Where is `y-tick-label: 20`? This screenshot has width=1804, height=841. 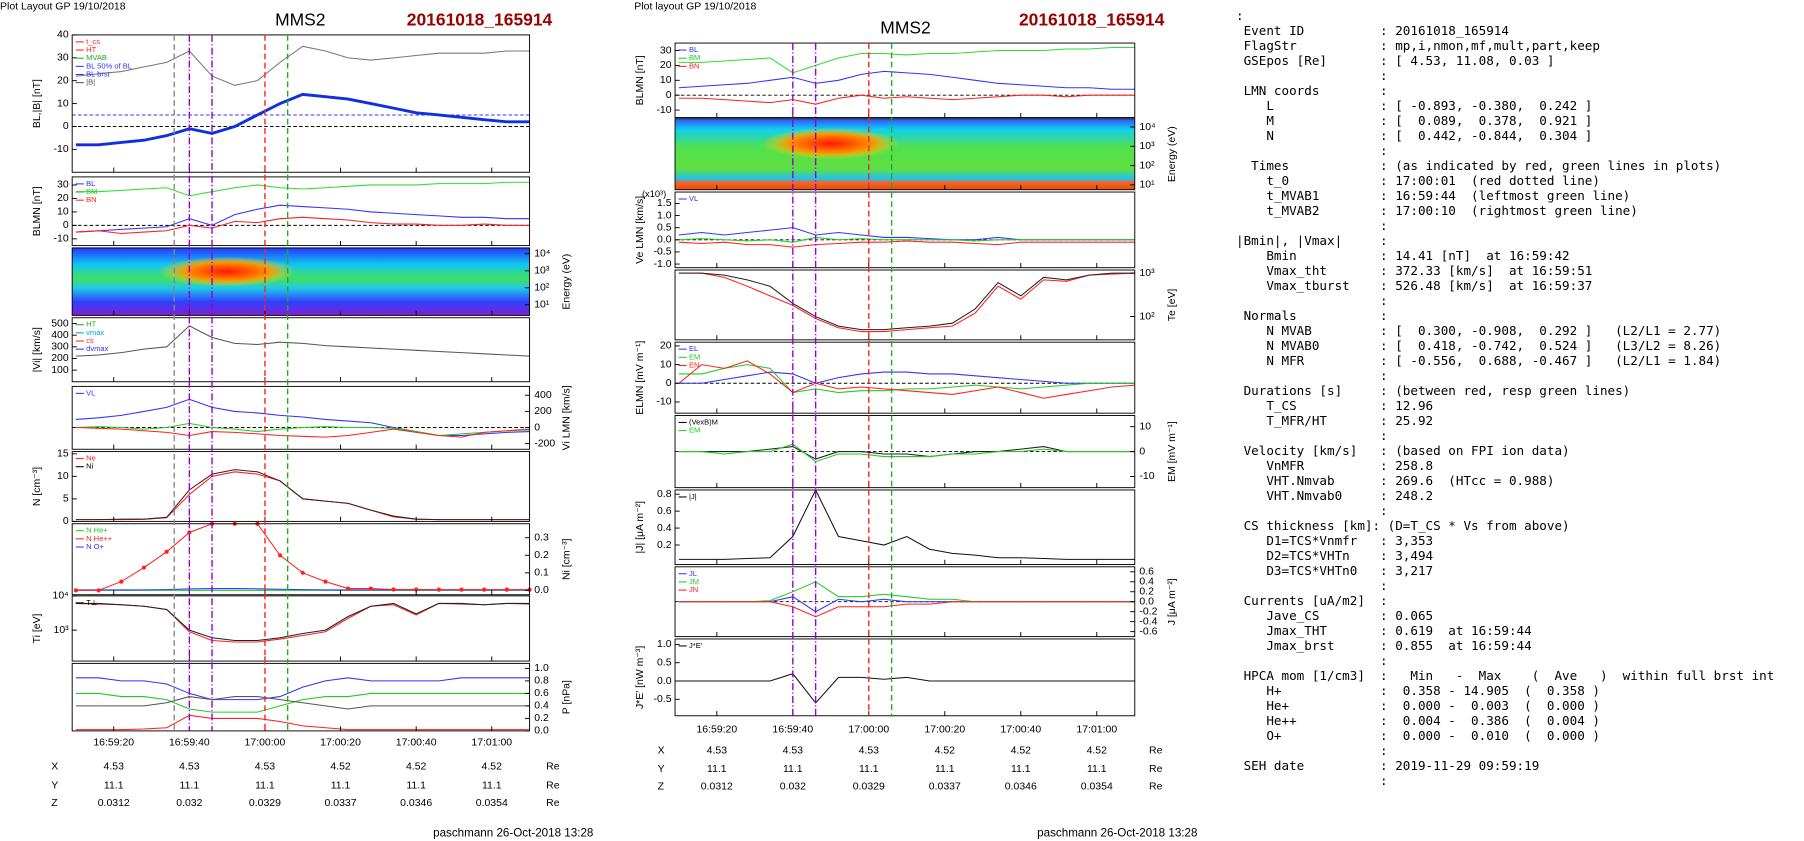 y-tick-label: 20 is located at coordinates (63, 80).